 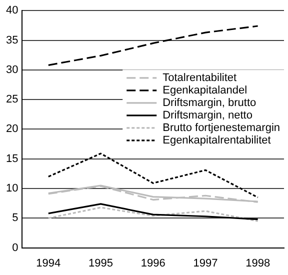 I want to click on y-tick-label: 40, so click(x=12, y=10).